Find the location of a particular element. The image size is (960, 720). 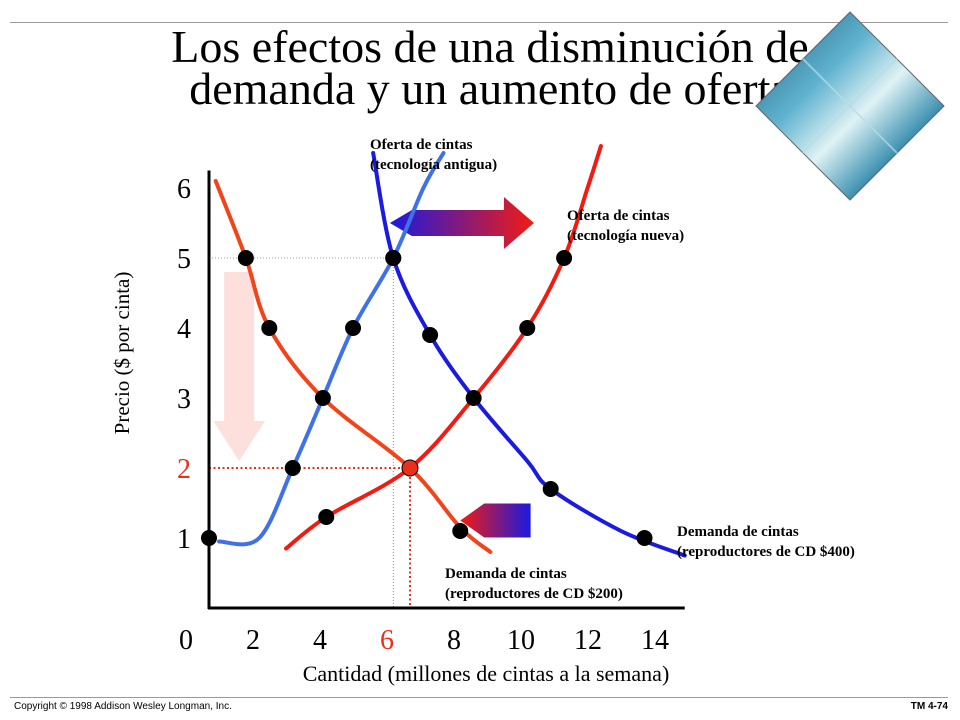

x-tick-label-14: 14 is located at coordinates (655, 640).